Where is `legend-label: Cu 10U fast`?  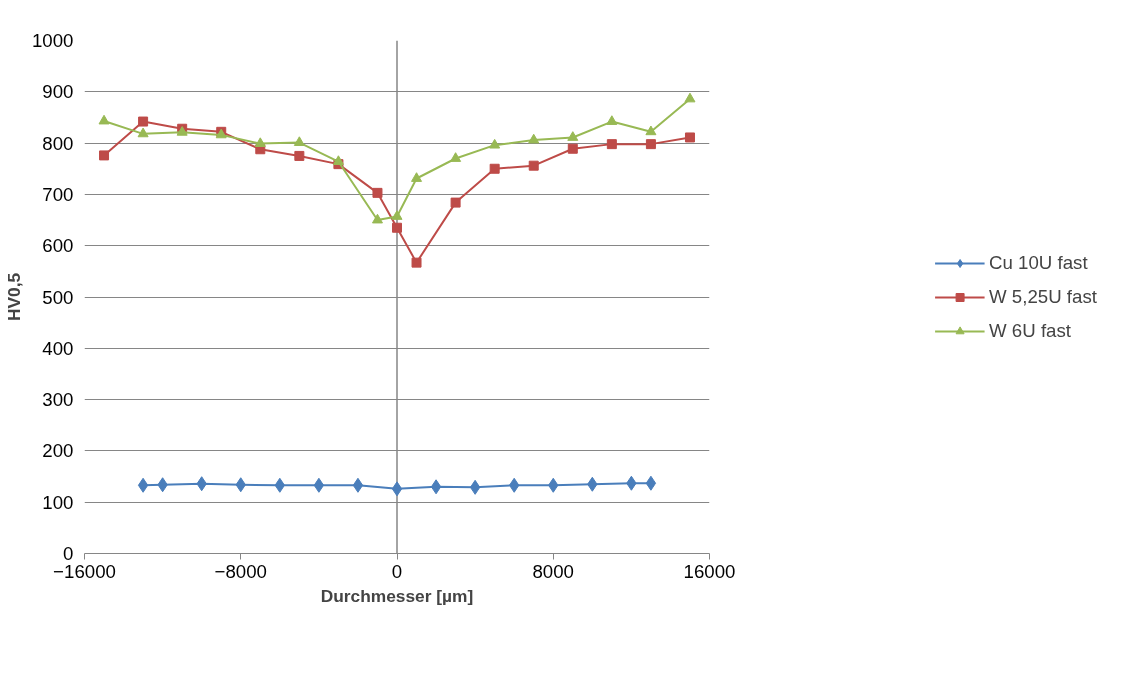
legend-label: Cu 10U fast is located at coordinates (1038, 262).